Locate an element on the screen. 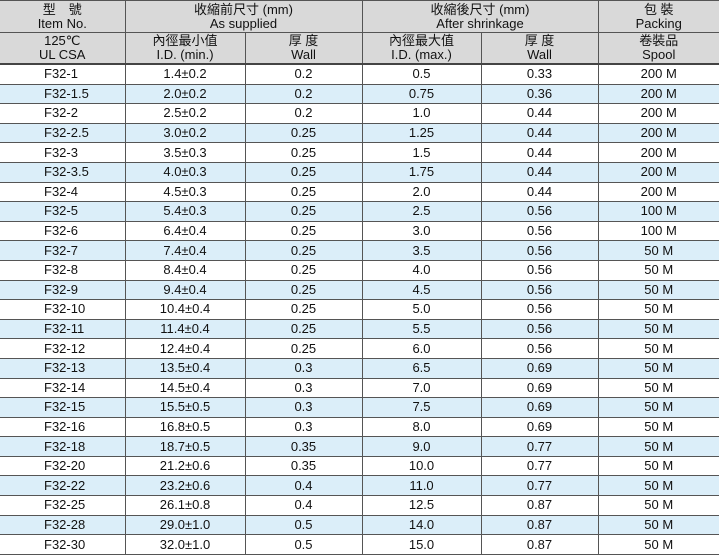 This screenshot has height=557, width=719. cell-id-max: 4.0 is located at coordinates (421, 270).